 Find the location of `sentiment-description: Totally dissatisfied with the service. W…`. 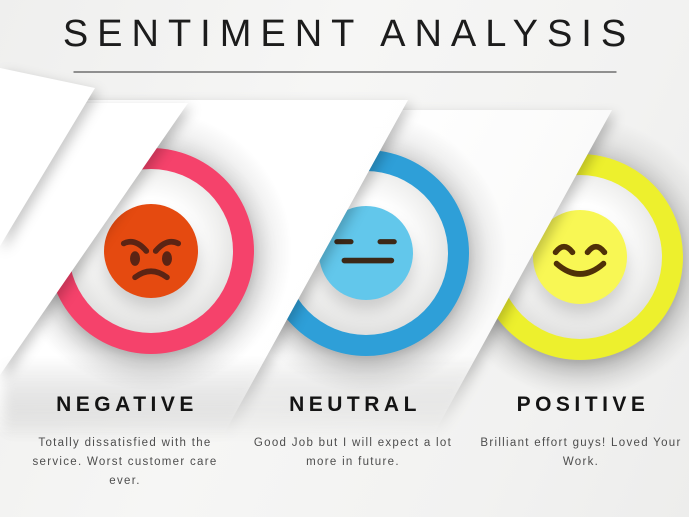

sentiment-description: Totally dissatisfied with the service. W… is located at coordinates (125, 462).